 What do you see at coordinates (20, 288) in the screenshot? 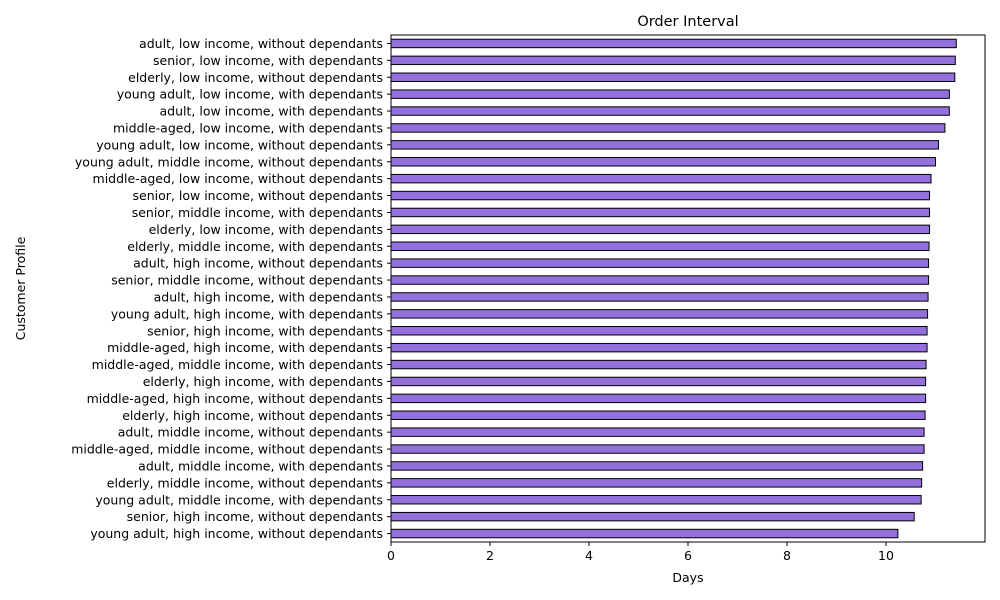
I see `y-axis-title: Customer Profile` at bounding box center [20, 288].